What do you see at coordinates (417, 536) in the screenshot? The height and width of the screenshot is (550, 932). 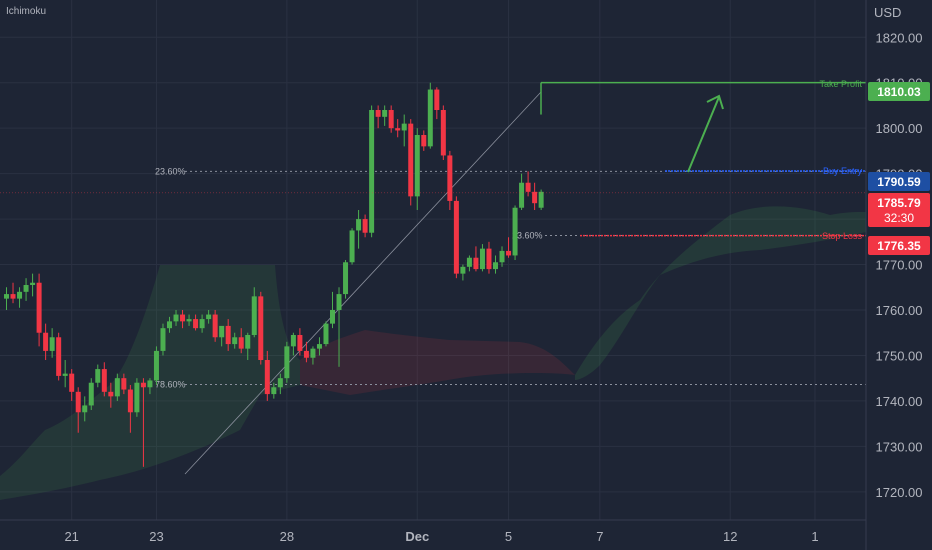 I see `x-tick-label: Dec` at bounding box center [417, 536].